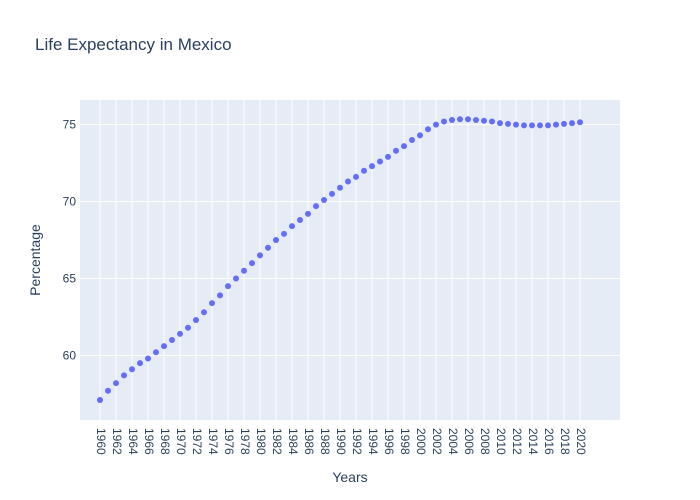 The height and width of the screenshot is (500, 700). I want to click on x-tick-label: 1998, so click(405, 441).